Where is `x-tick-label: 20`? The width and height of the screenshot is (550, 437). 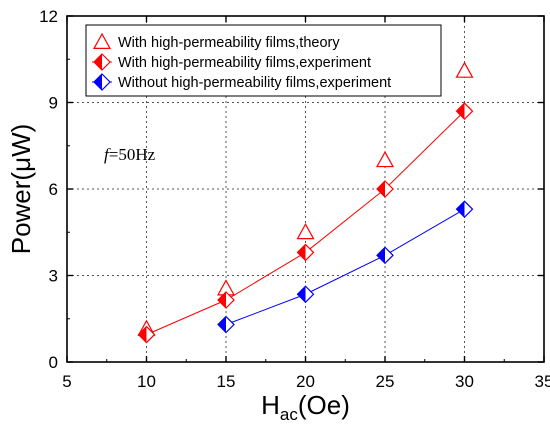
x-tick-label: 20 is located at coordinates (305, 381).